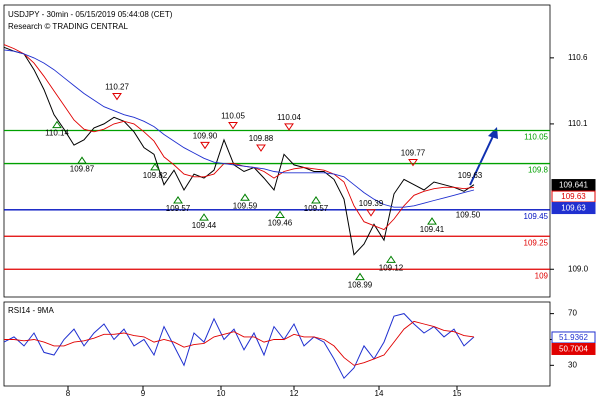 Image resolution: width=598 pixels, height=401 pixels. What do you see at coordinates (261, 138) in the screenshot?
I see `annotation-label: 109.88` at bounding box center [261, 138].